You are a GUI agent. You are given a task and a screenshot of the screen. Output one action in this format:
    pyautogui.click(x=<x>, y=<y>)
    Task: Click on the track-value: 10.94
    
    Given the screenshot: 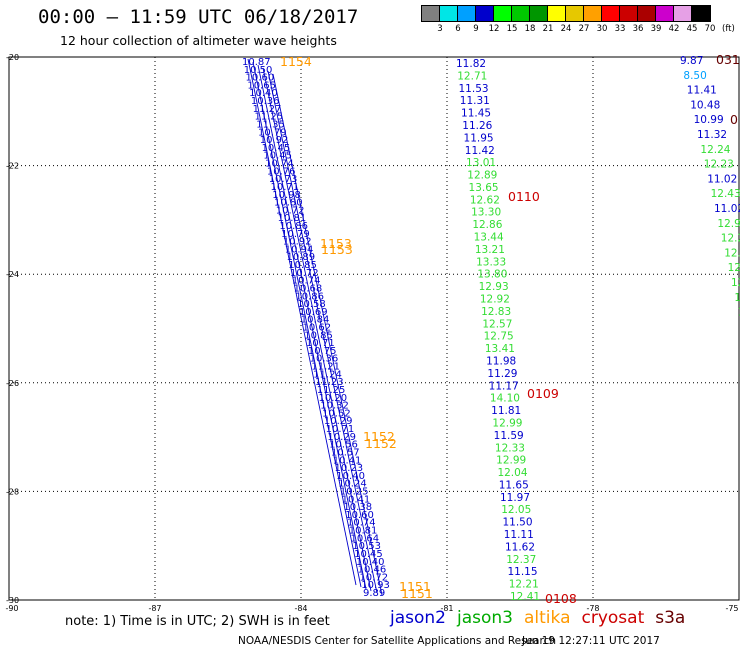 What is the action you would take?
    pyautogui.click(x=299, y=249)
    